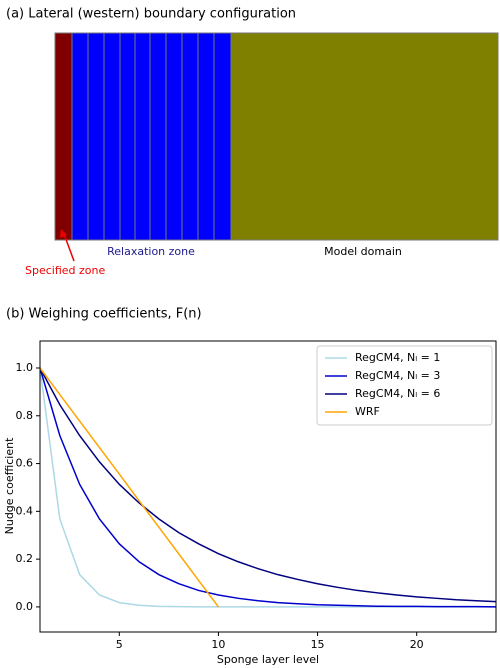 Image resolution: width=500 pixels, height=668 pixels. What do you see at coordinates (9, 485) in the screenshot?
I see `y-axis-label: Nudge coefficient` at bounding box center [9, 485].